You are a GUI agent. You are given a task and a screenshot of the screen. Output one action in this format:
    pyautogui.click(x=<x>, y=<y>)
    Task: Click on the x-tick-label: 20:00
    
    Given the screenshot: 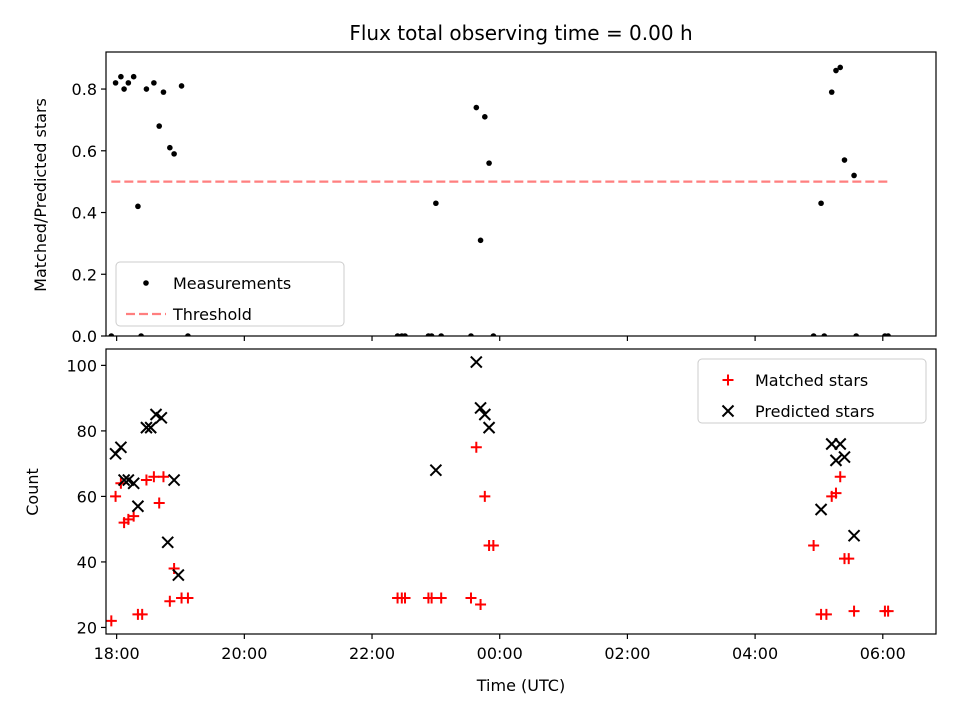 What is the action you would take?
    pyautogui.click(x=244, y=653)
    